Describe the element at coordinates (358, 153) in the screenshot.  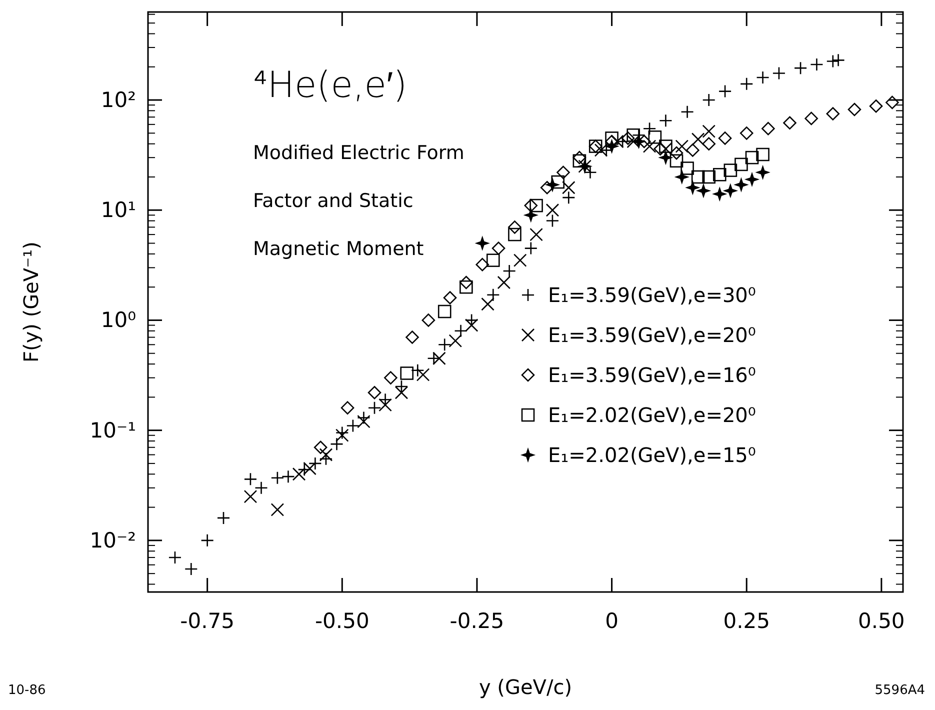
I see `annotation: Modified Electric Form` at that location.